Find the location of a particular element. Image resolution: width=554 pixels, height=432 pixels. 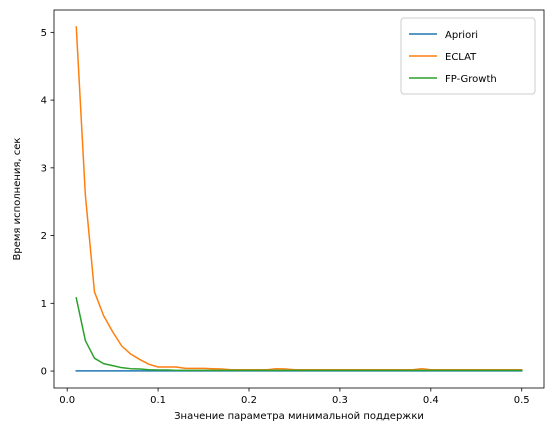

y-tick-label: 0 is located at coordinates (44, 372).